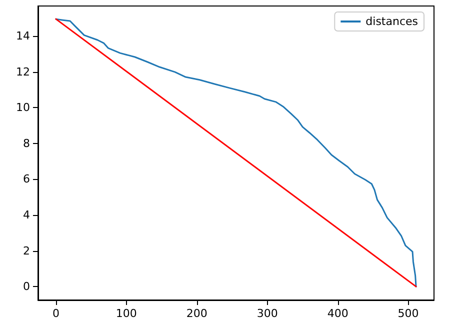 The image size is (474, 329). What do you see at coordinates (126, 313) in the screenshot?
I see `x-tick-label: 100` at bounding box center [126, 313].